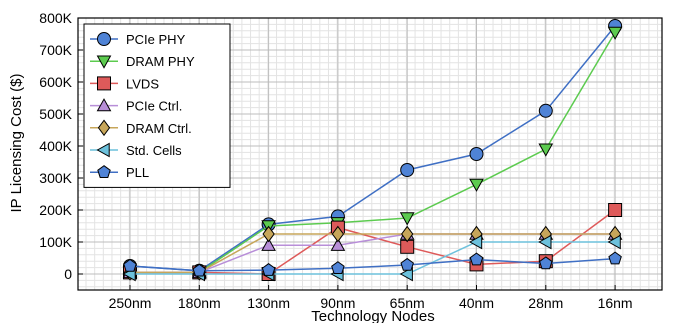  Describe the element at coordinates (55, 242) in the screenshot. I see `y-tick-label: 100K` at that location.